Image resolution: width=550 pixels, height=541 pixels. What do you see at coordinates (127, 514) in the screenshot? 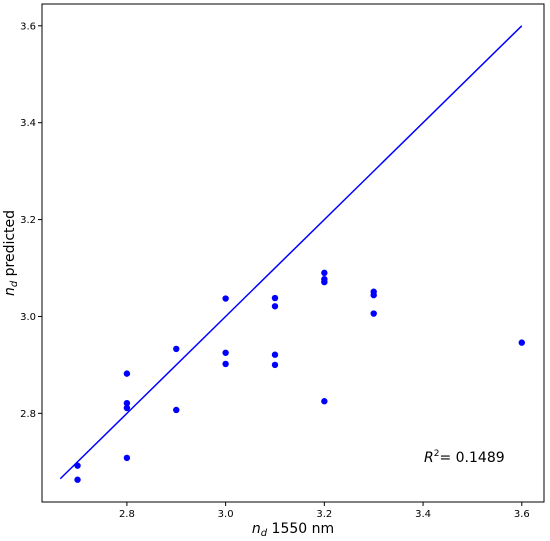
I see `x-tick-label: 2.8` at bounding box center [127, 514].